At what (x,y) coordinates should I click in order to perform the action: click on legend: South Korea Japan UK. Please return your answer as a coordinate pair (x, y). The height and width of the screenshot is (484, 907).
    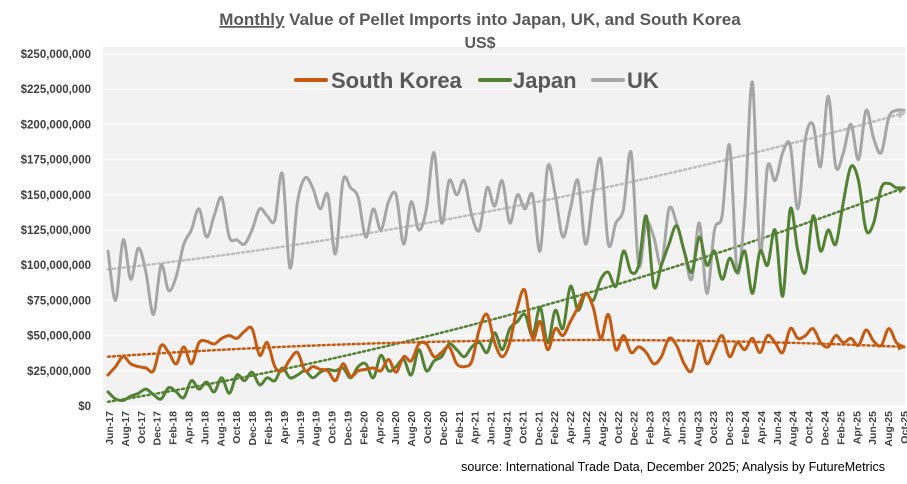
    Looking at the image, I should click on (476, 80).